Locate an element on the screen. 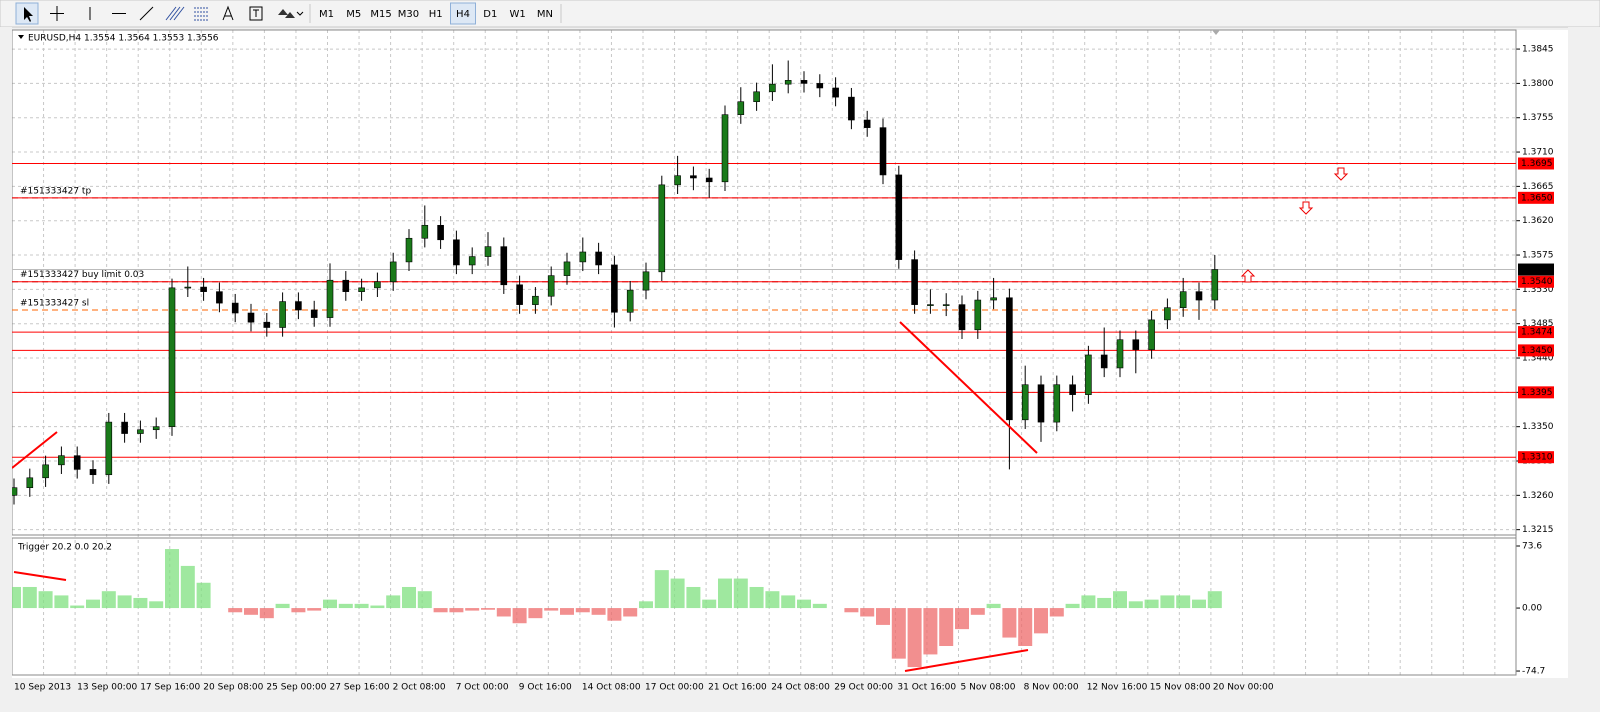  label-tool is located at coordinates (256, 13).